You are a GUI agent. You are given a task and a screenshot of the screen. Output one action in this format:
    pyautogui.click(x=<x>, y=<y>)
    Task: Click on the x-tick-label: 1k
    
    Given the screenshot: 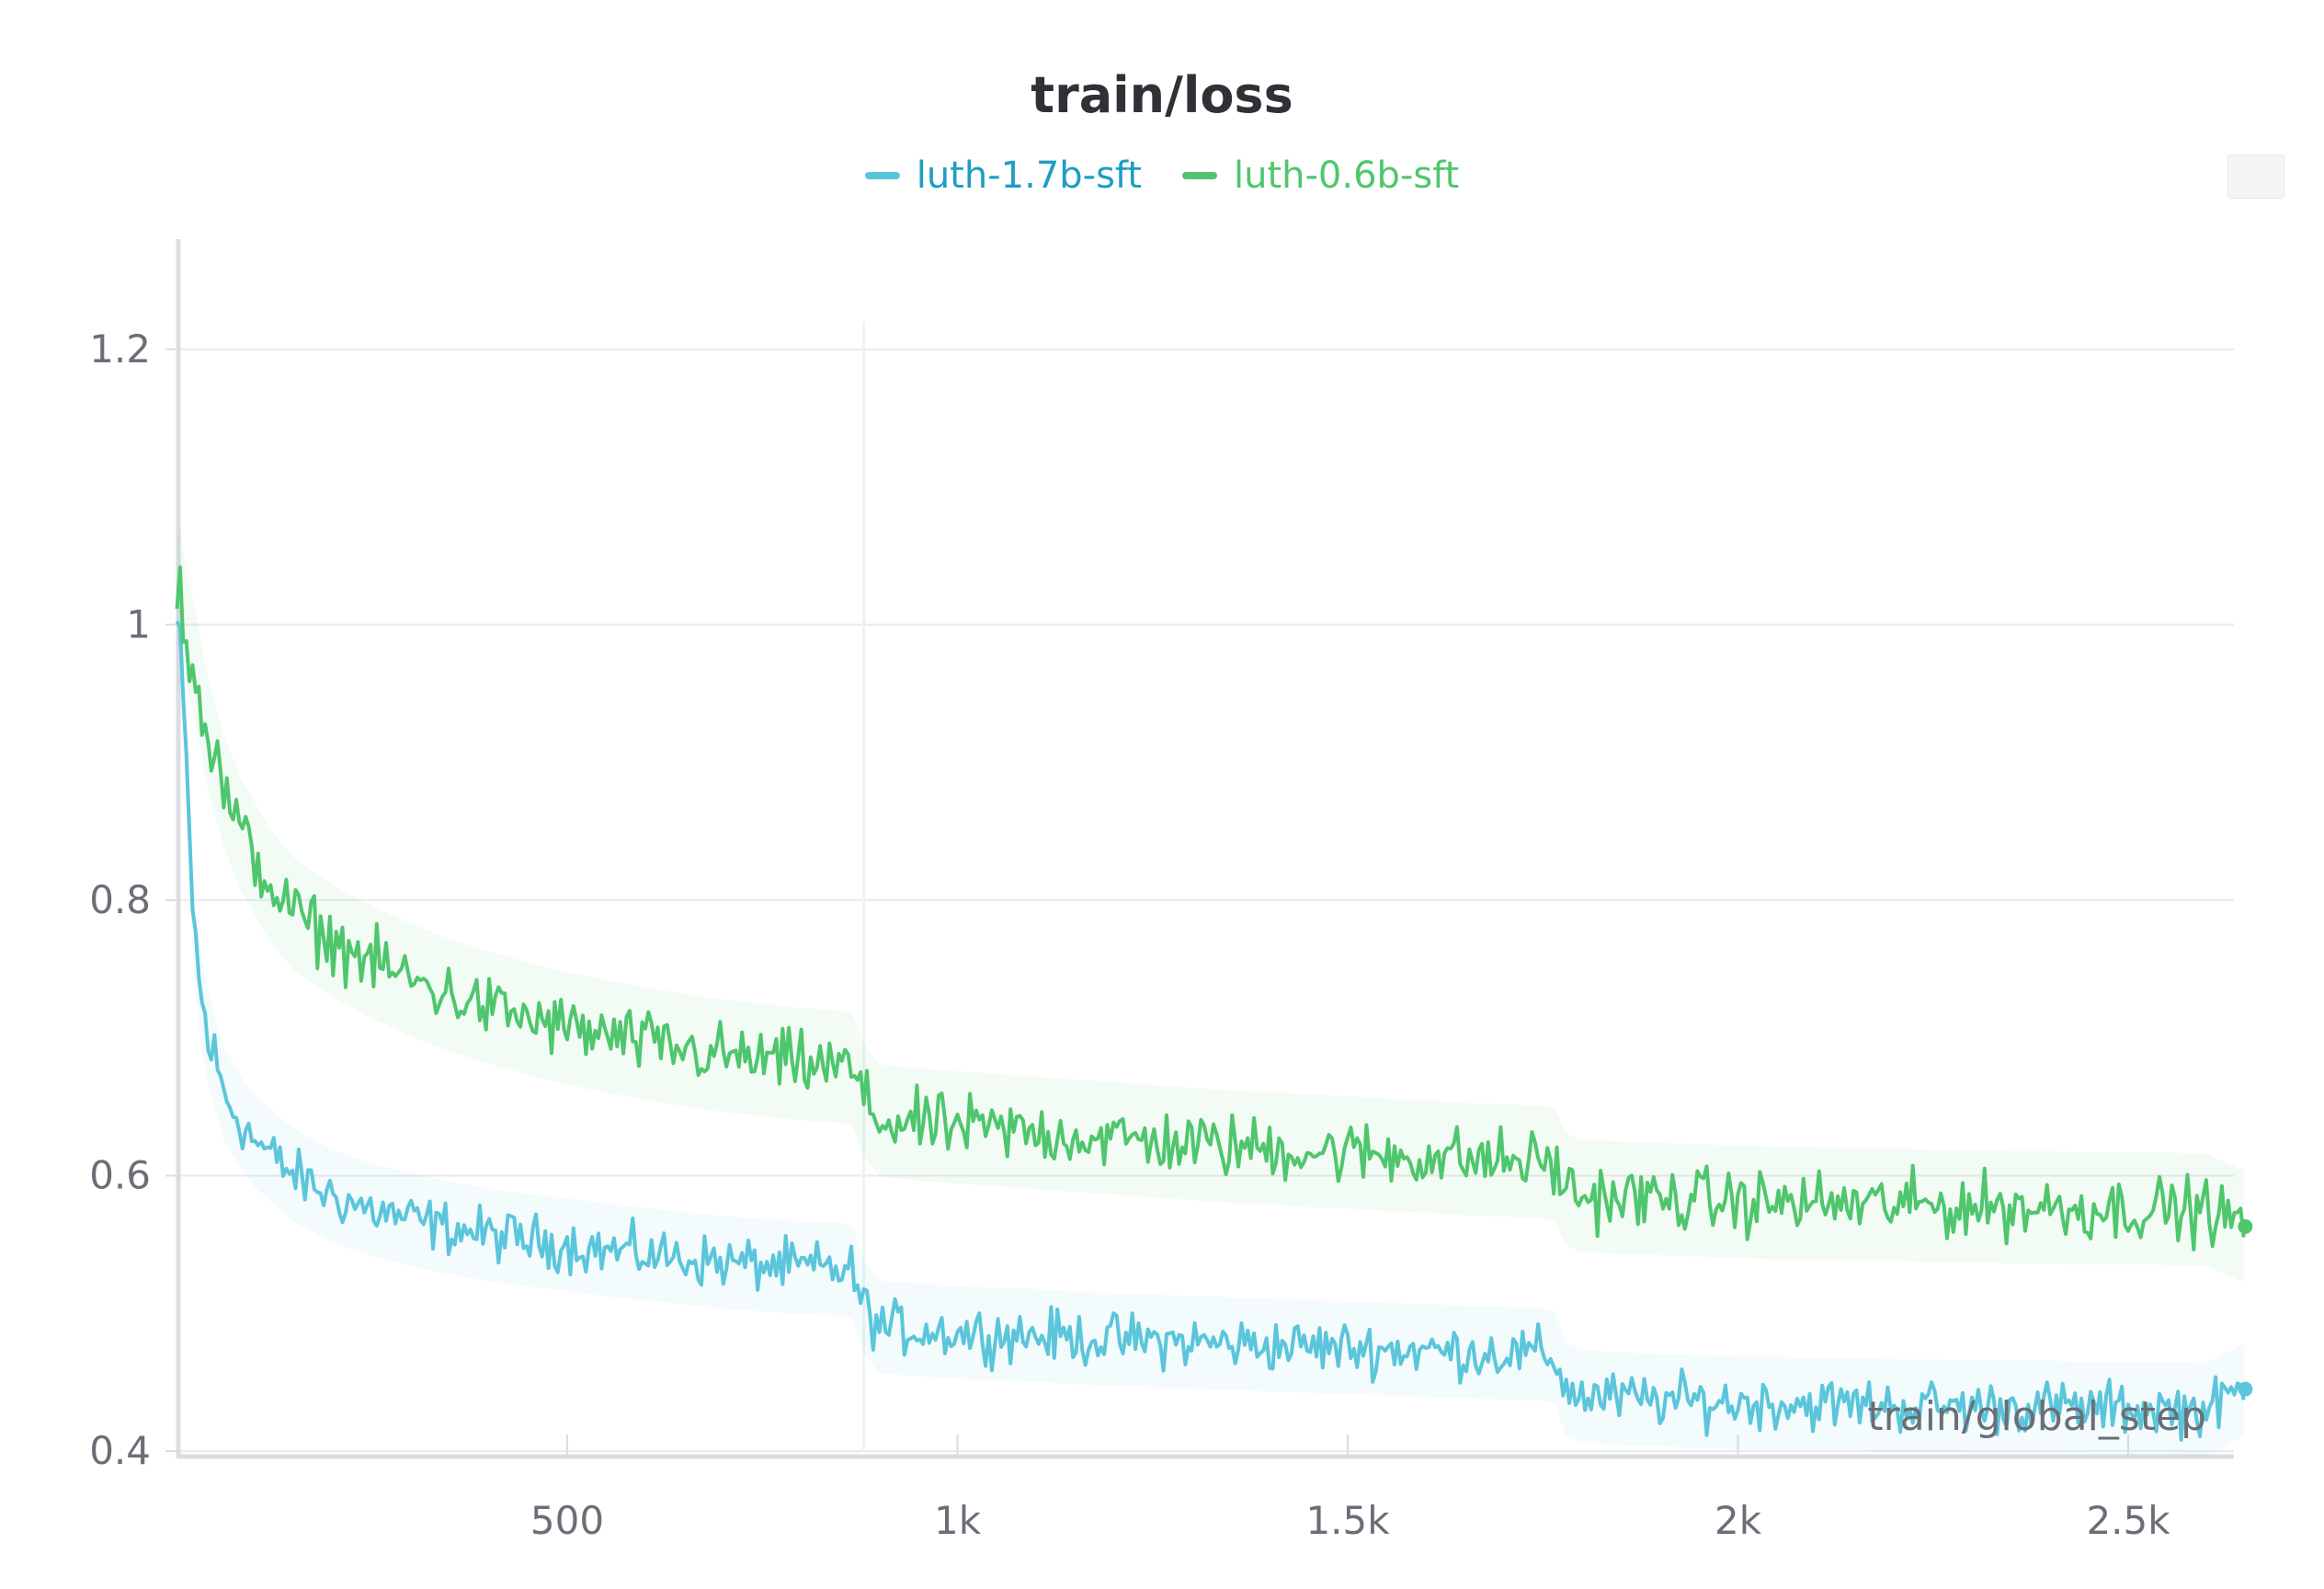 What is the action you would take?
    pyautogui.click(x=958, y=1521)
    